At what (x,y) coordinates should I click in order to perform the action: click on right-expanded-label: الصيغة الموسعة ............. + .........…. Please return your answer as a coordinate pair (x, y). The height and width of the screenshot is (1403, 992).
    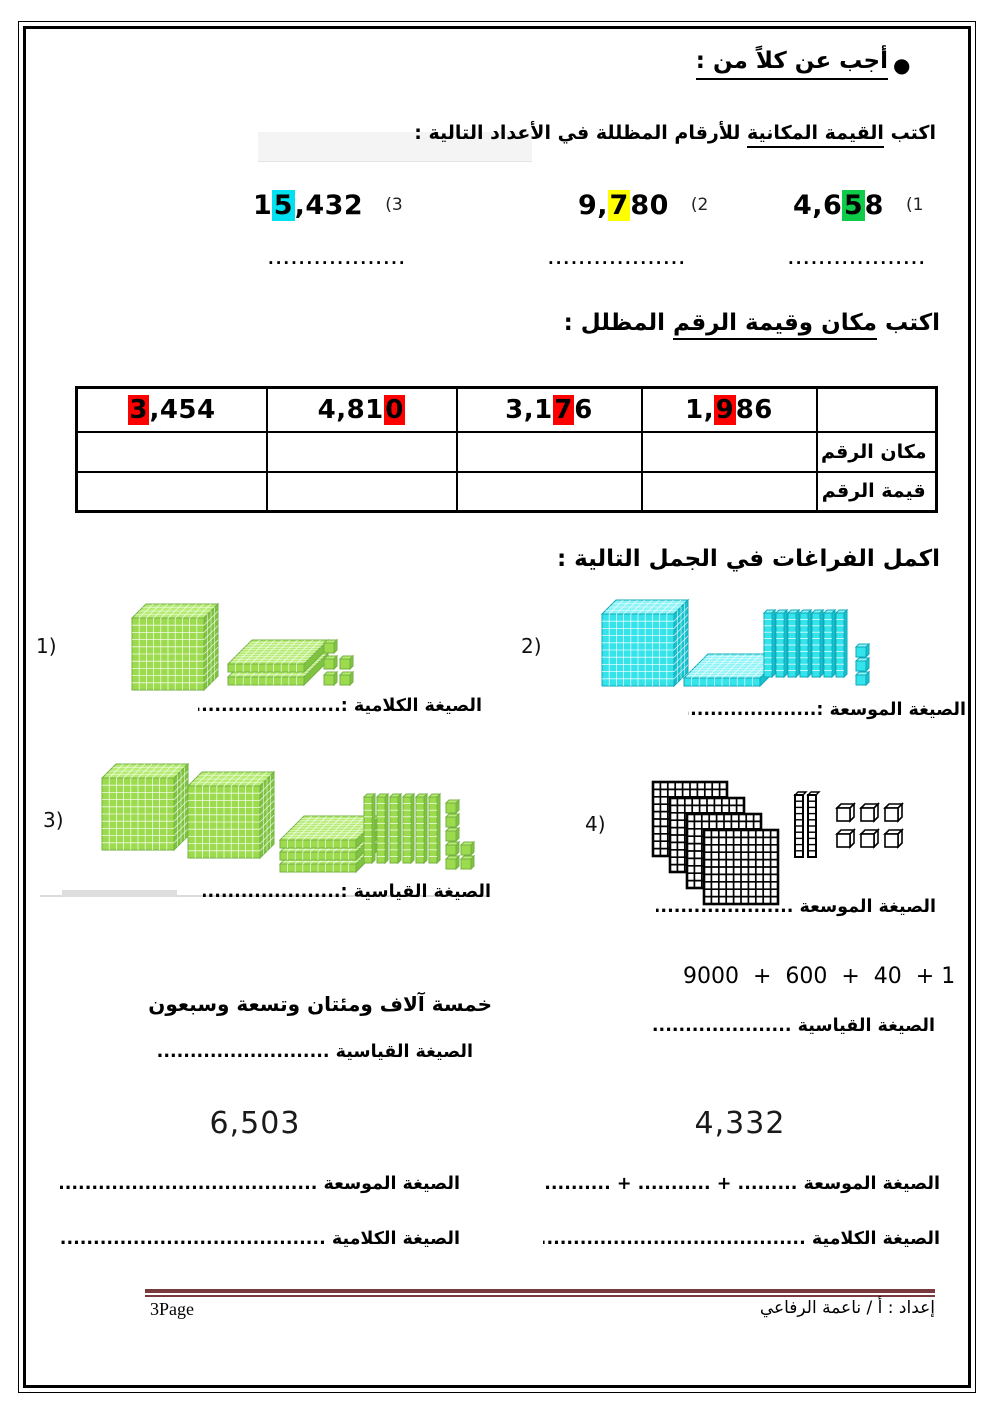
    Looking at the image, I should click on (741, 1184).